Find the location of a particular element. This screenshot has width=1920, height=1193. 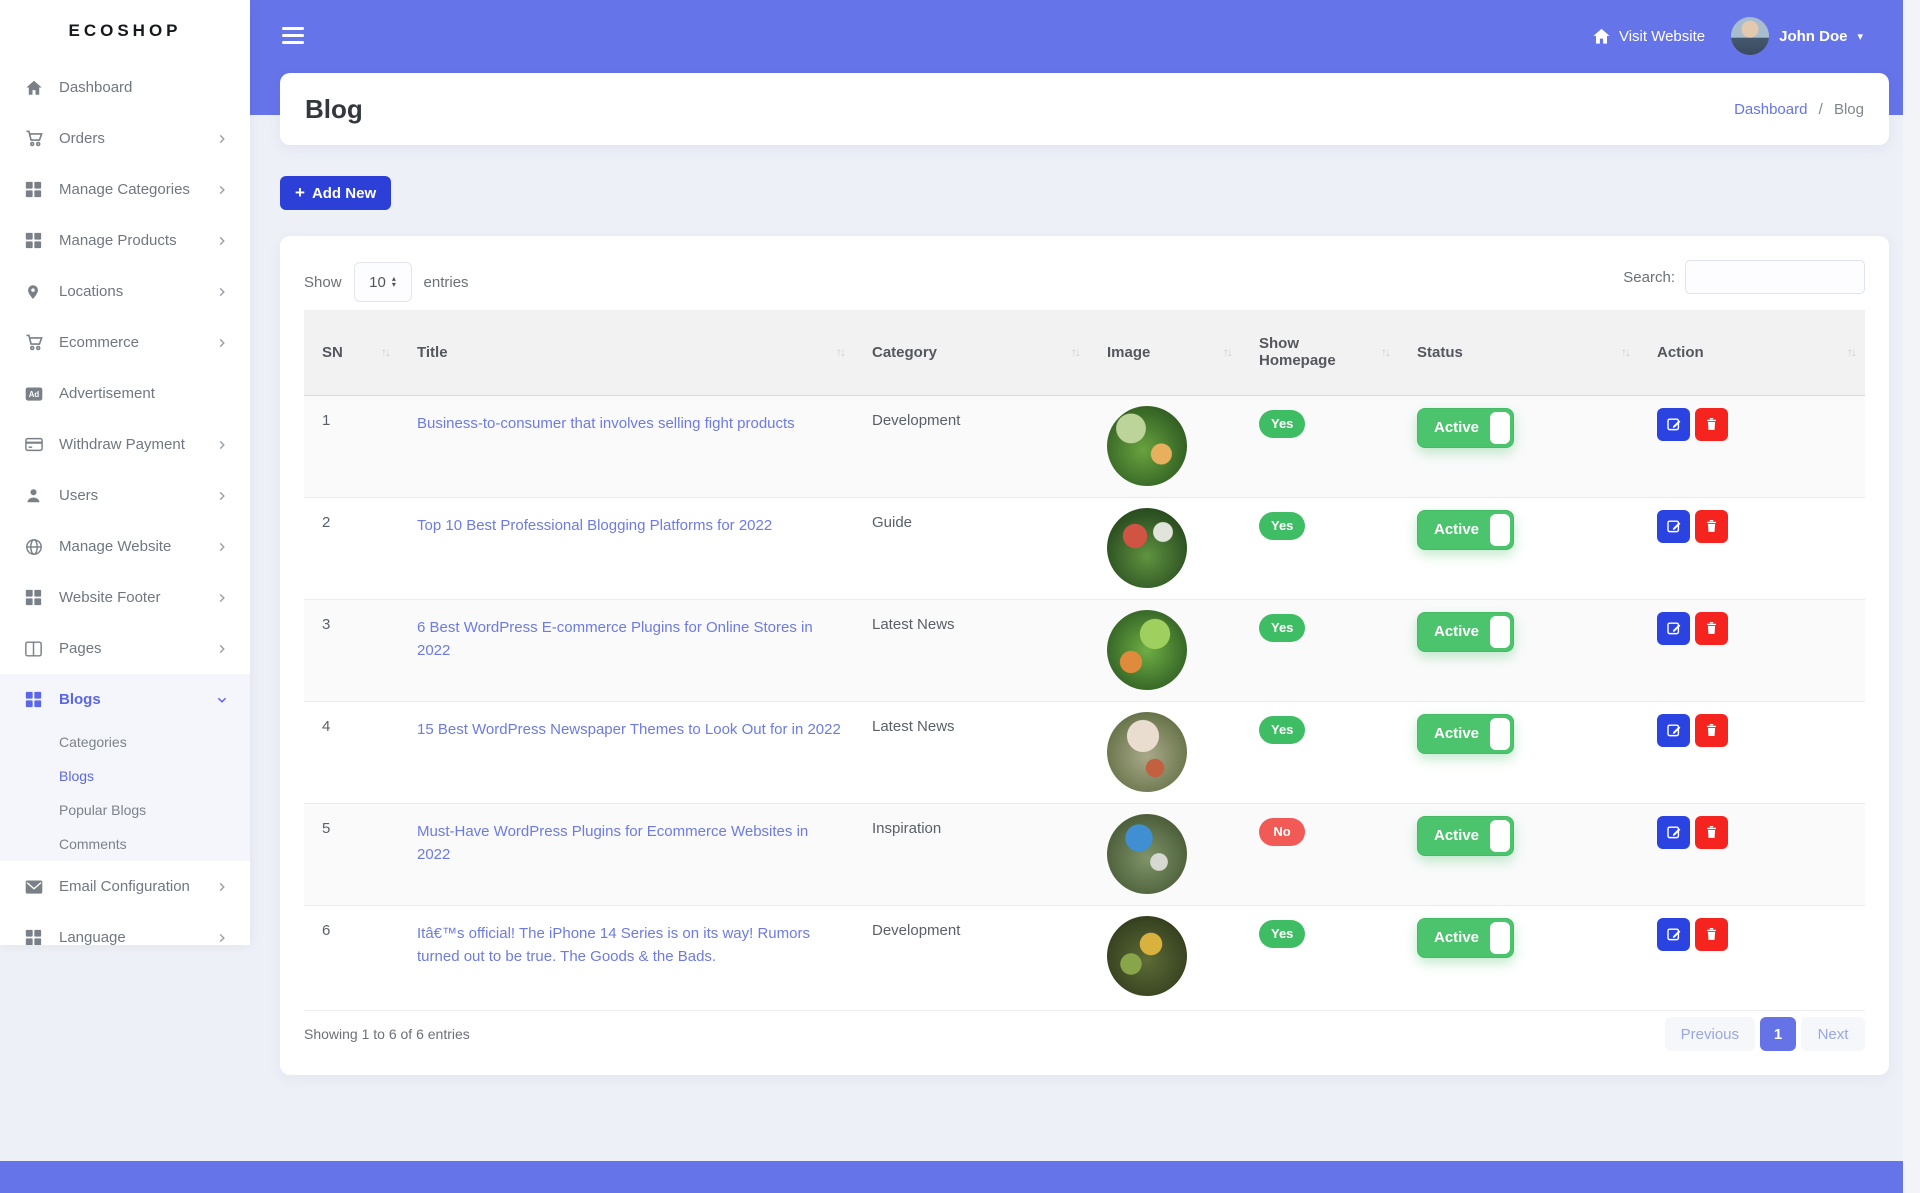

user-name: John Doe is located at coordinates (1813, 36).